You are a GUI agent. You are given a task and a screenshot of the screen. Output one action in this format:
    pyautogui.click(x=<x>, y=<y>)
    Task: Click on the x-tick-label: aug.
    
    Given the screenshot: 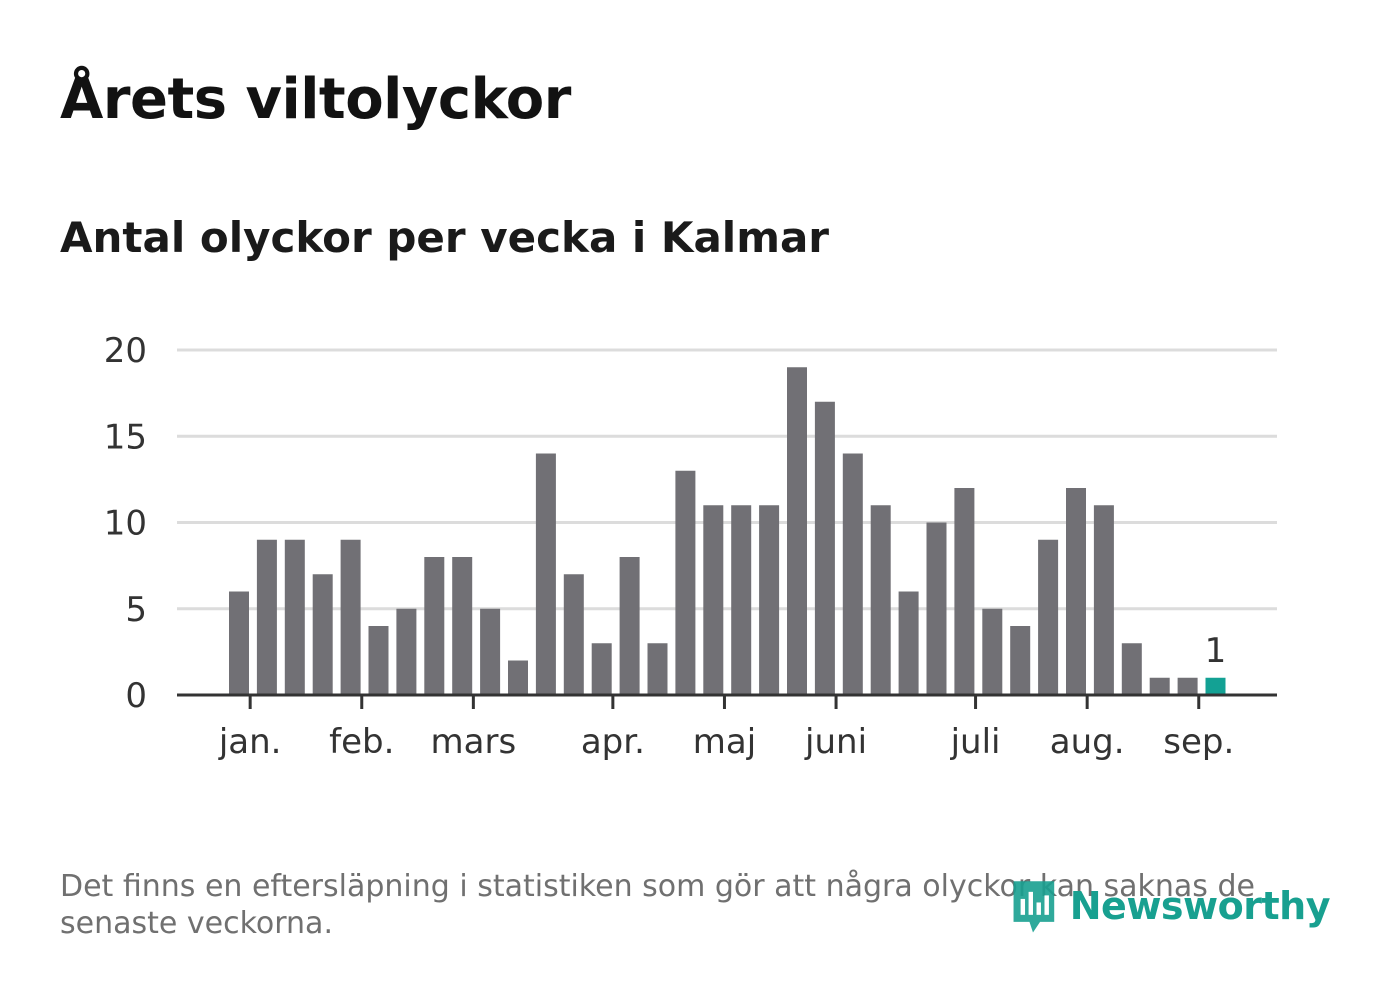 What is the action you would take?
    pyautogui.click(x=1087, y=742)
    